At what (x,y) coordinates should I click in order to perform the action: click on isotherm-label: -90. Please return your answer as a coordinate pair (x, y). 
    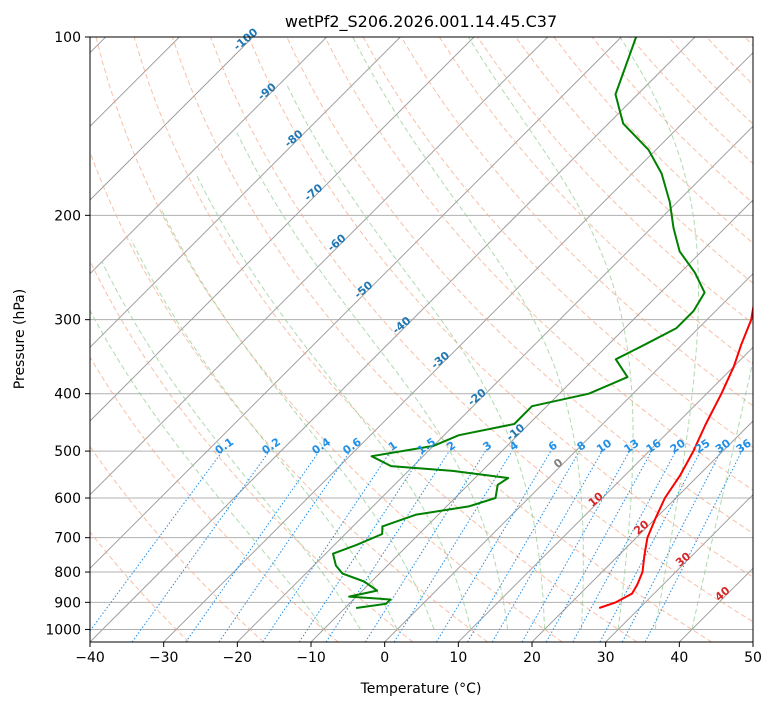
    Looking at the image, I should click on (267, 91).